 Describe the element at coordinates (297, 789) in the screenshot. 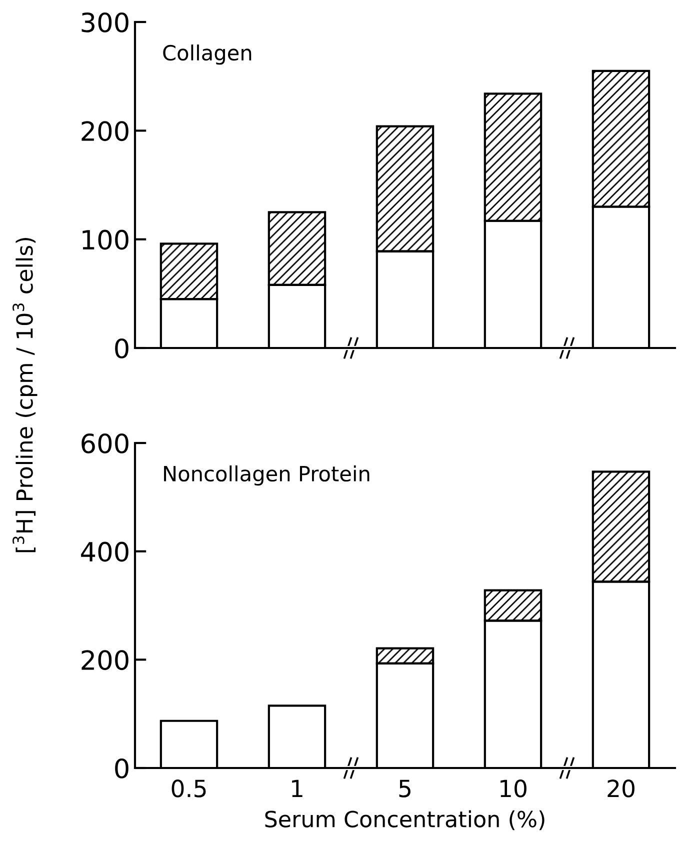

I see `x-tick-label: 1` at that location.